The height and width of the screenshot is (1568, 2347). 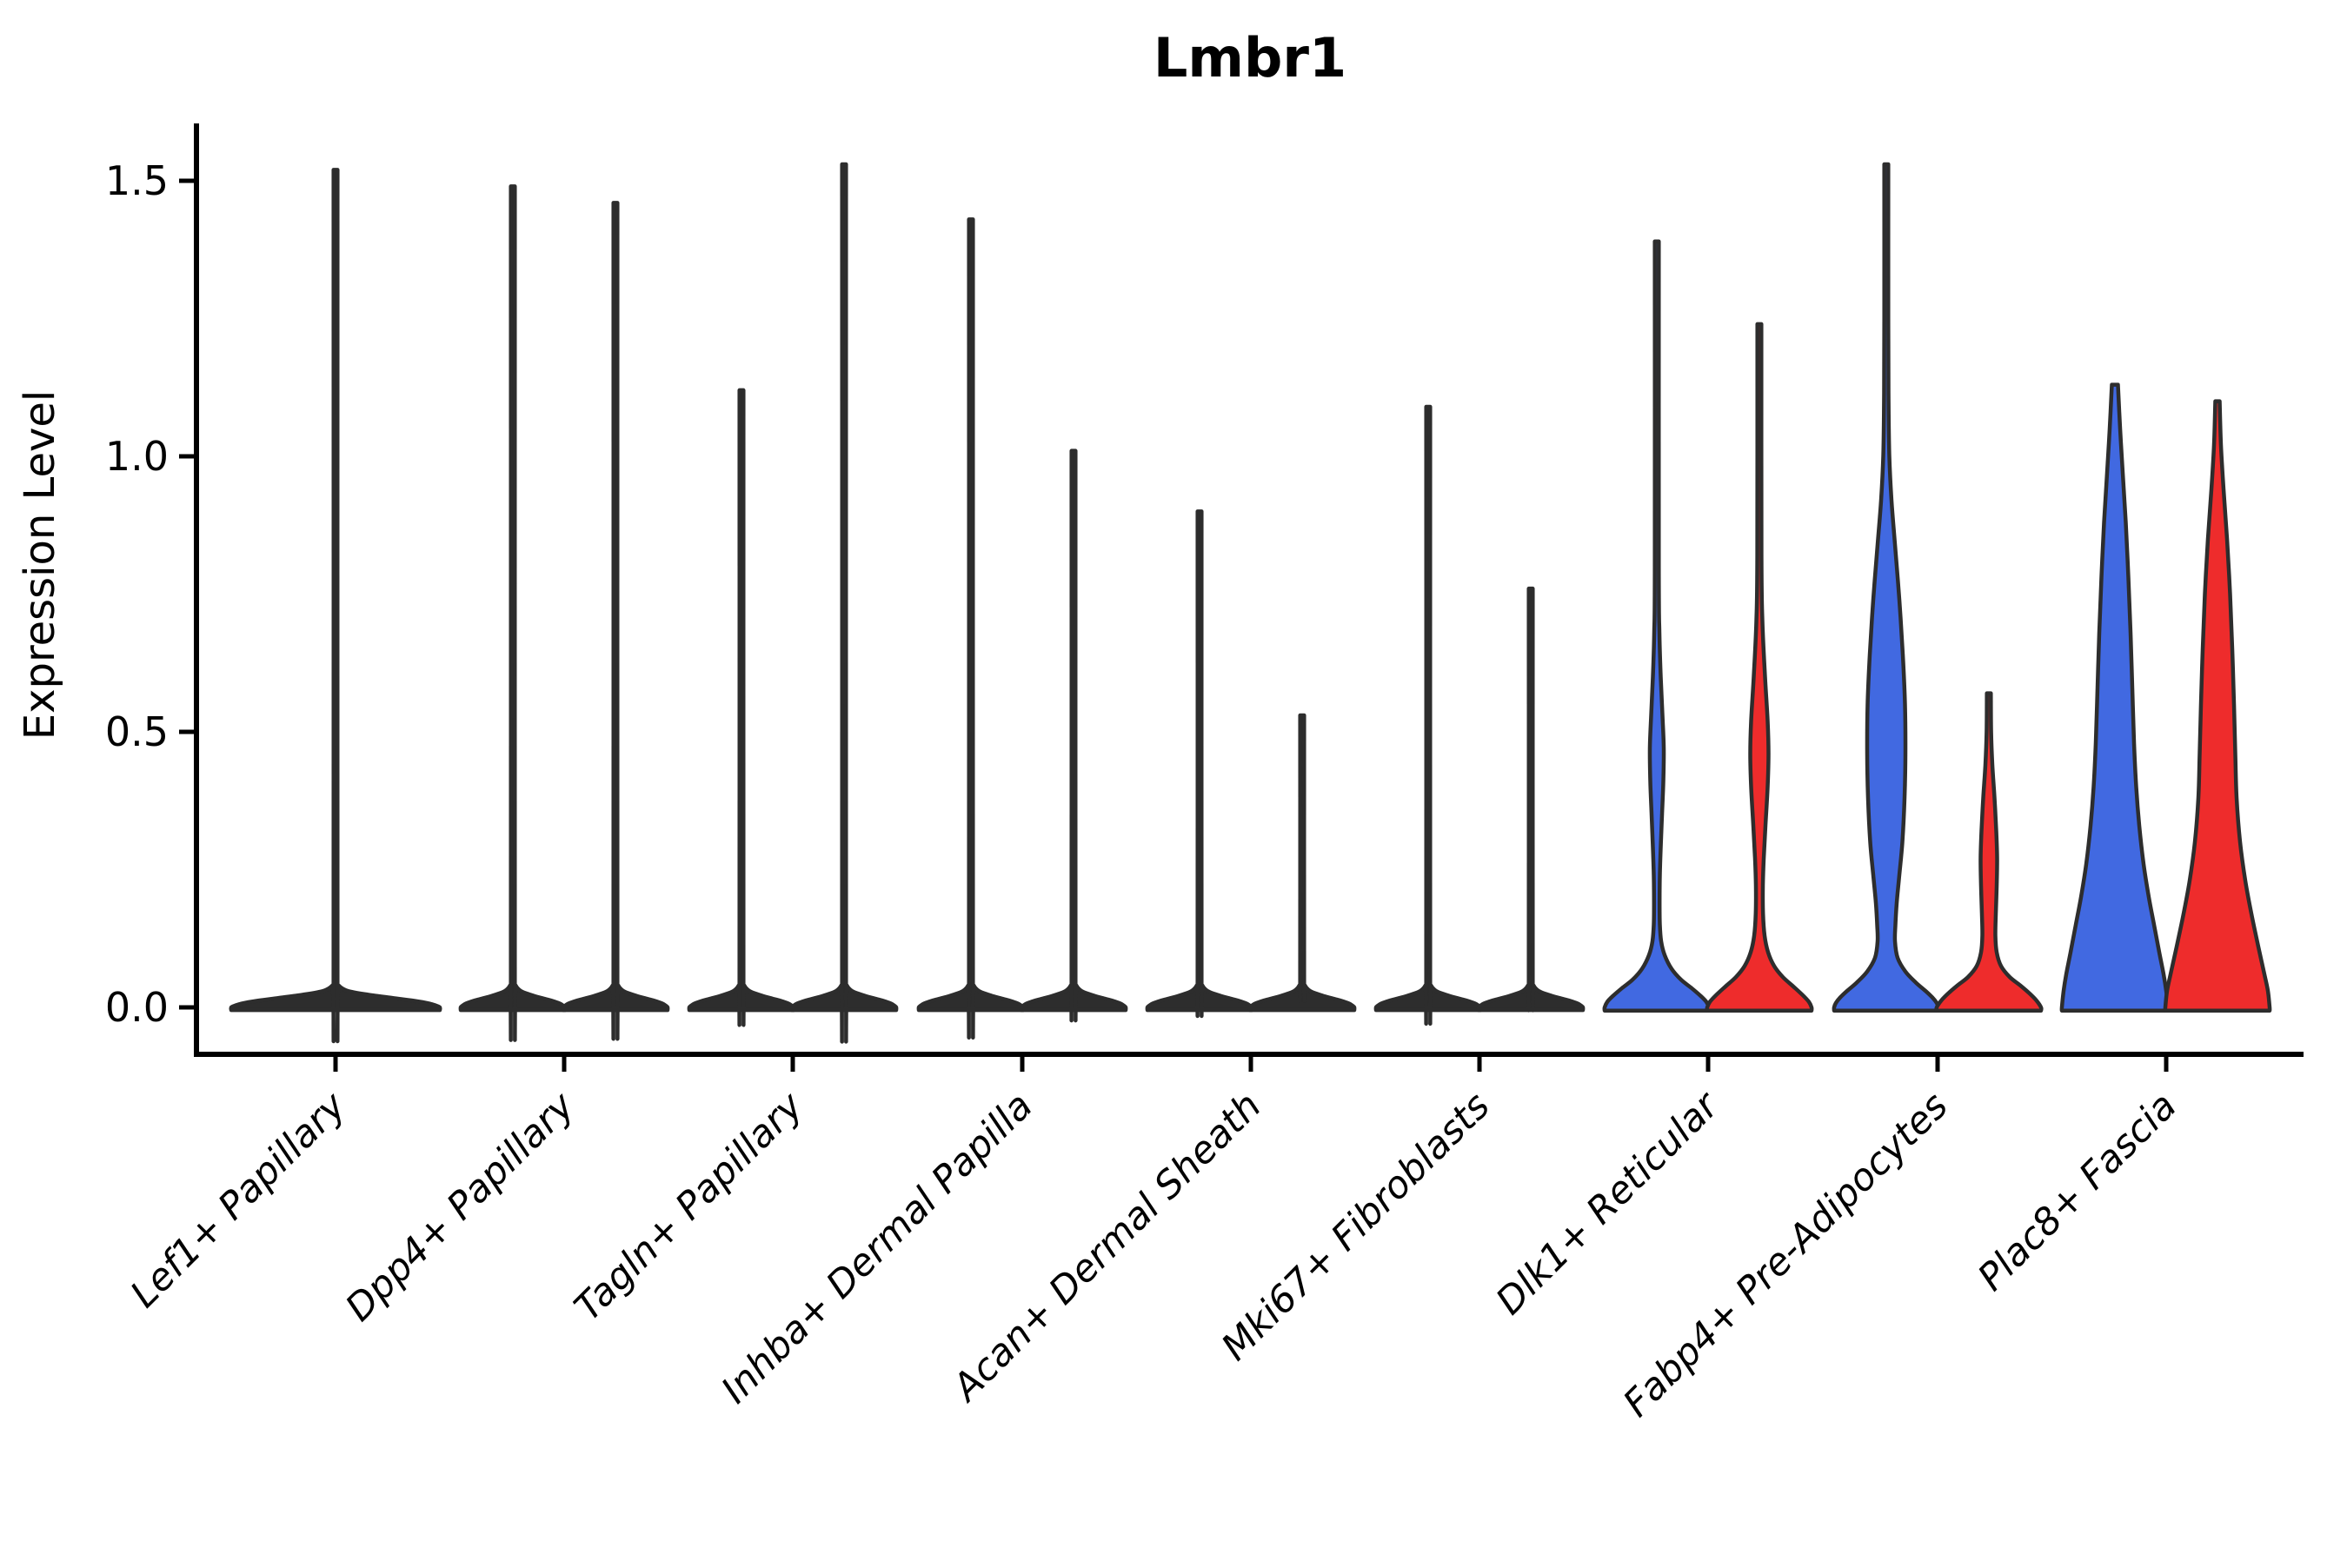 I want to click on x-tick-label: Lef1+ Papillary, so click(x=239, y=1200).